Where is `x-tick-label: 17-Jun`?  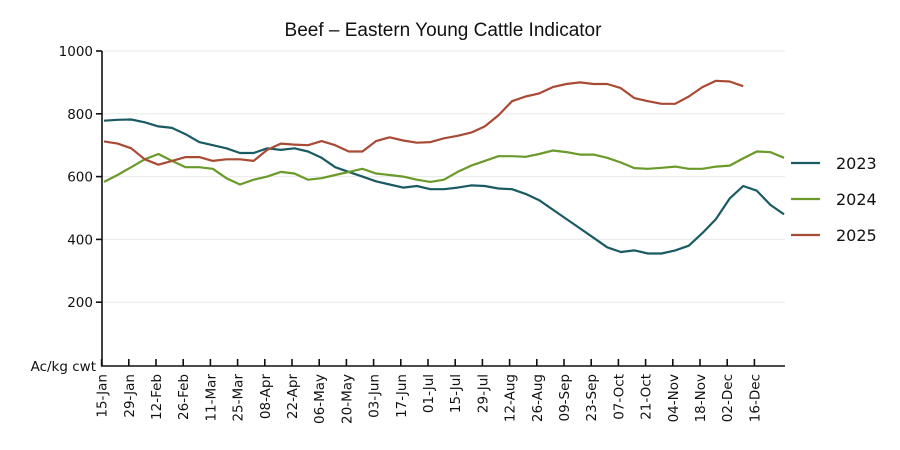 x-tick-label: 17-Jun is located at coordinates (402, 396).